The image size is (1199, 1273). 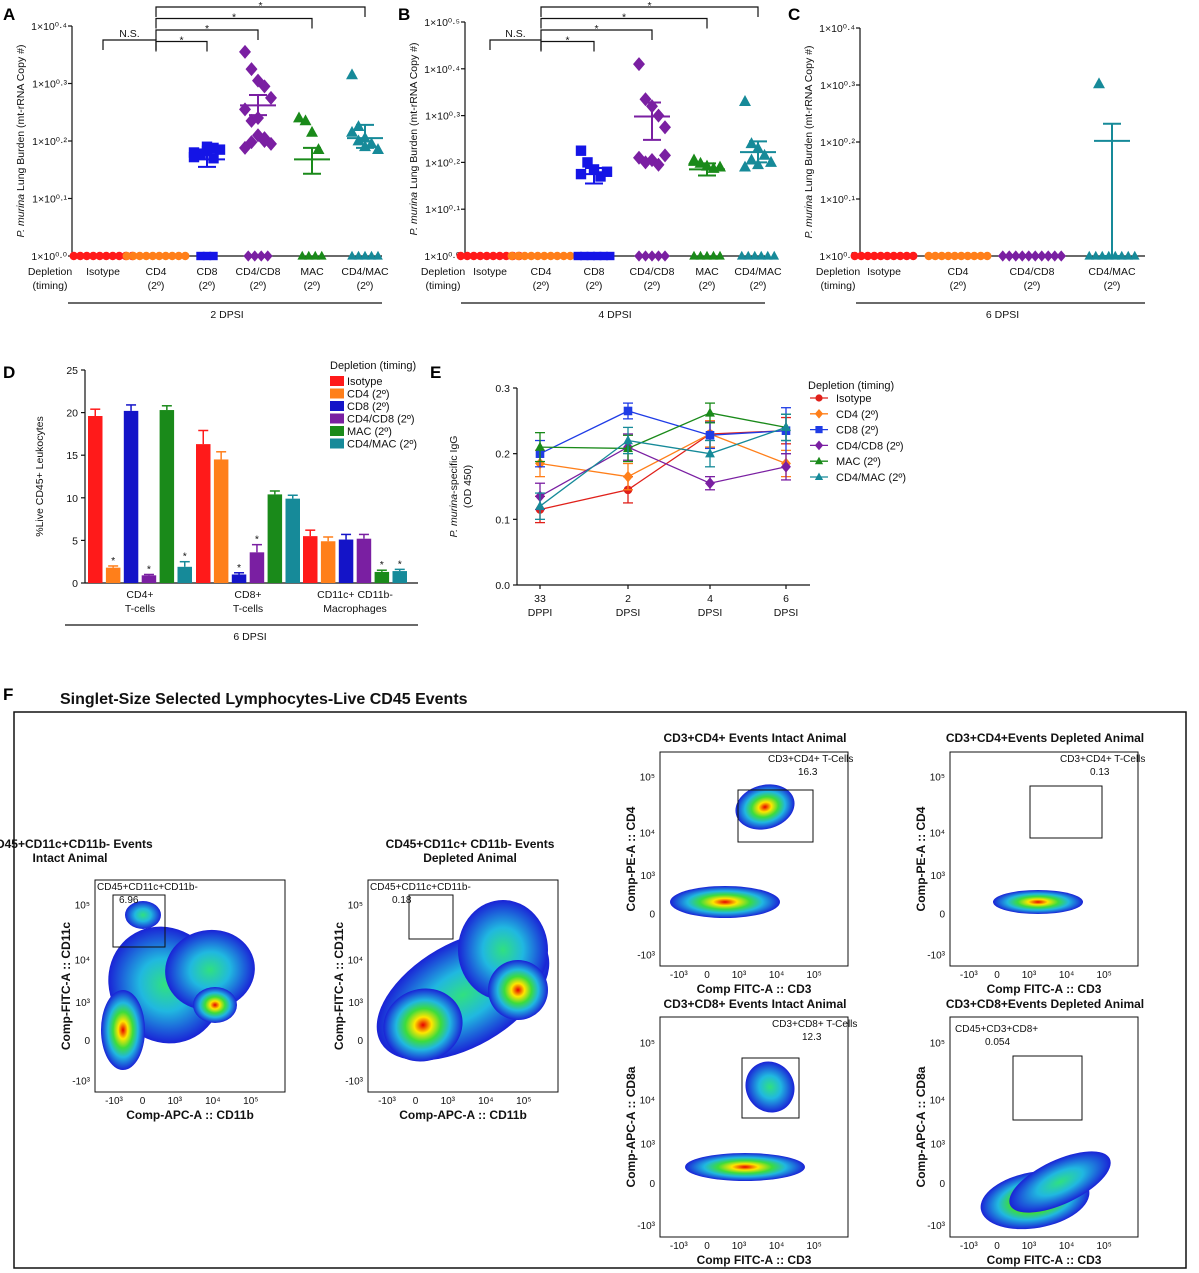 What do you see at coordinates (70, 858) in the screenshot?
I see `plot-title: Intact Animal` at bounding box center [70, 858].